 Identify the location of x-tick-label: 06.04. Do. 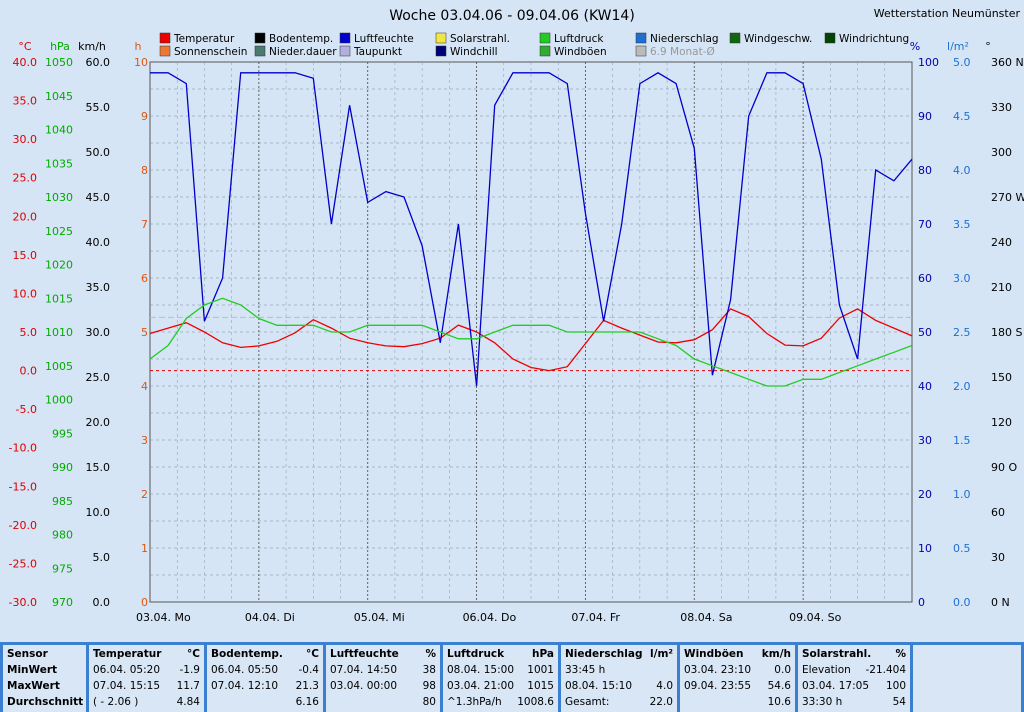
(490, 617).